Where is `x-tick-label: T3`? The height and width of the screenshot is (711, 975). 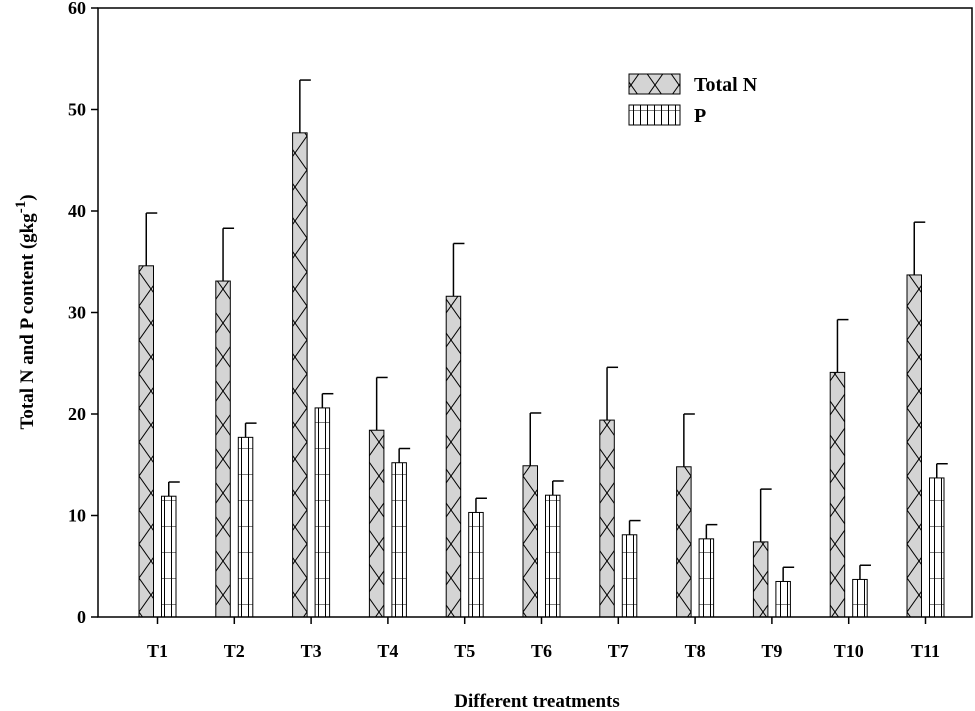
x-tick-label: T3 is located at coordinates (311, 651).